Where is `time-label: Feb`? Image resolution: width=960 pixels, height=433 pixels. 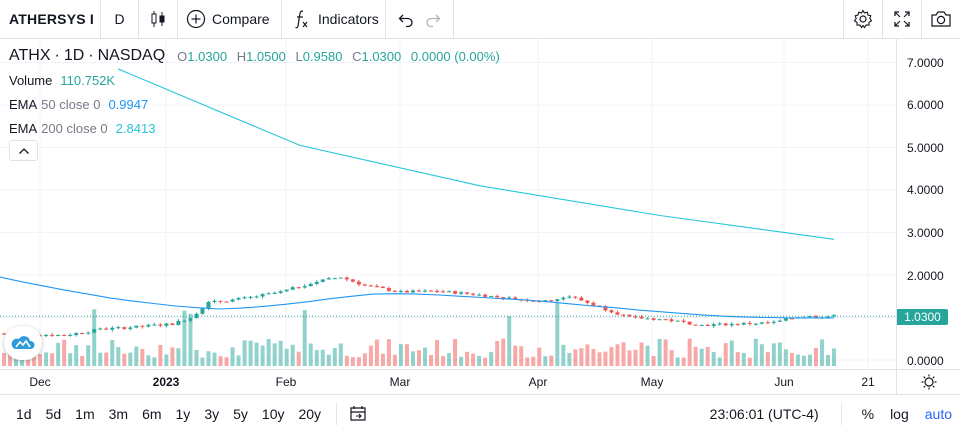
time-label: Feb is located at coordinates (286, 382).